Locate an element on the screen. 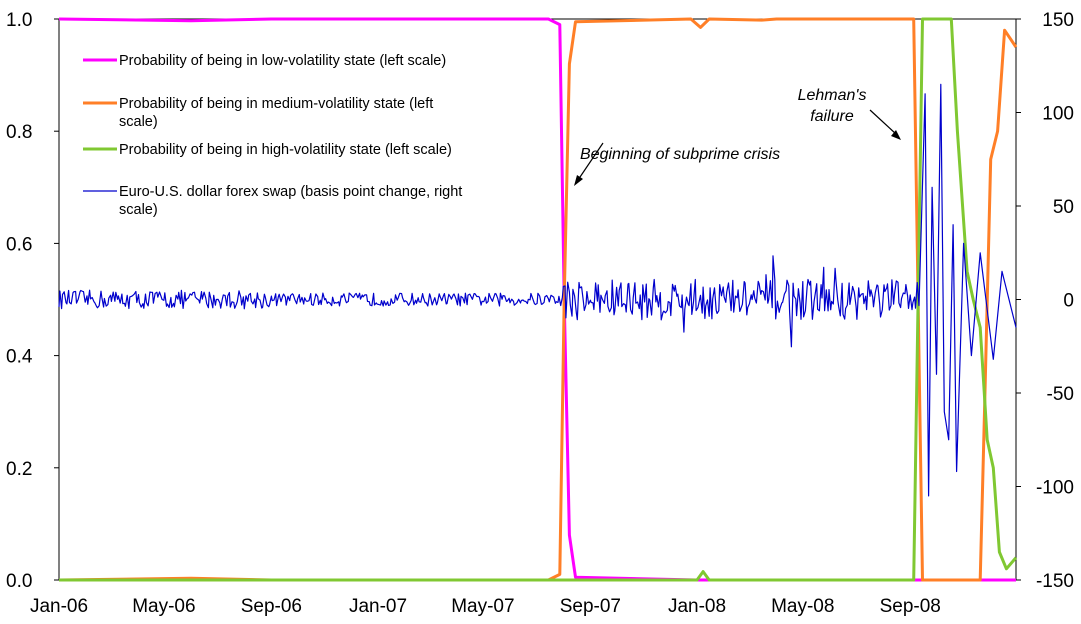 This screenshot has height=624, width=1081. x-tick-label: Sep-06 is located at coordinates (271, 606).